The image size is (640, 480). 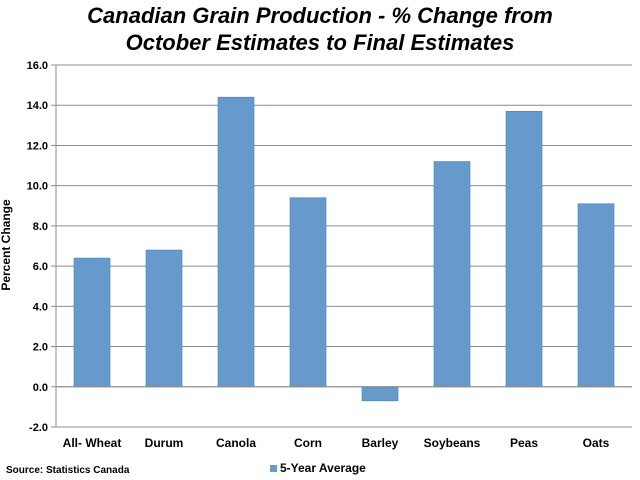 I want to click on legend-label: 5-Year Average, so click(x=323, y=468).